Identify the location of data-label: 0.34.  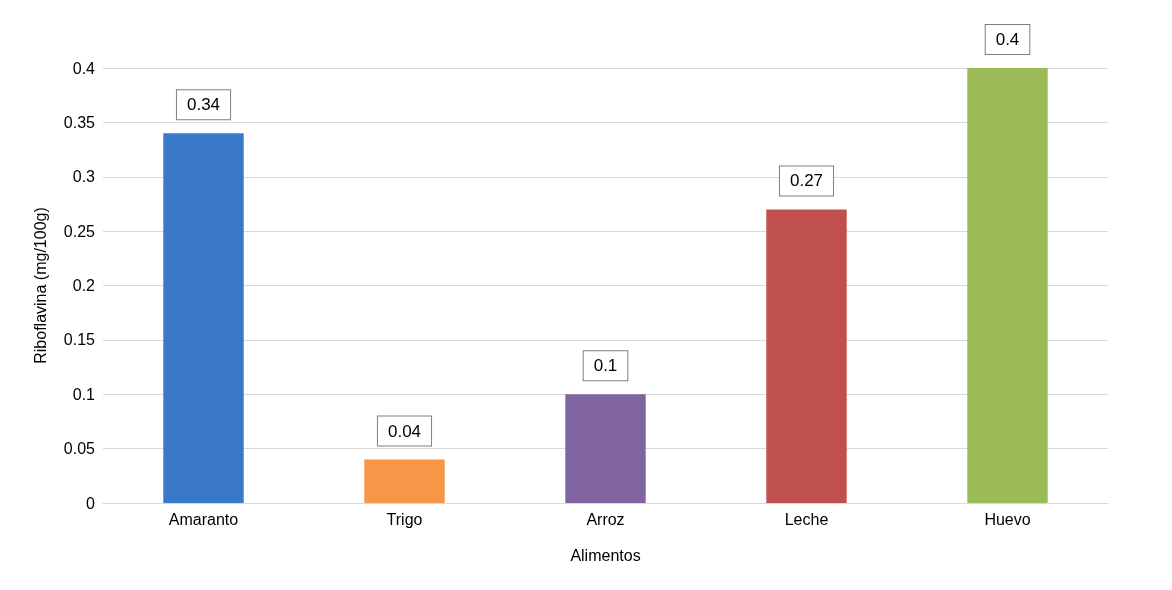
(203, 105).